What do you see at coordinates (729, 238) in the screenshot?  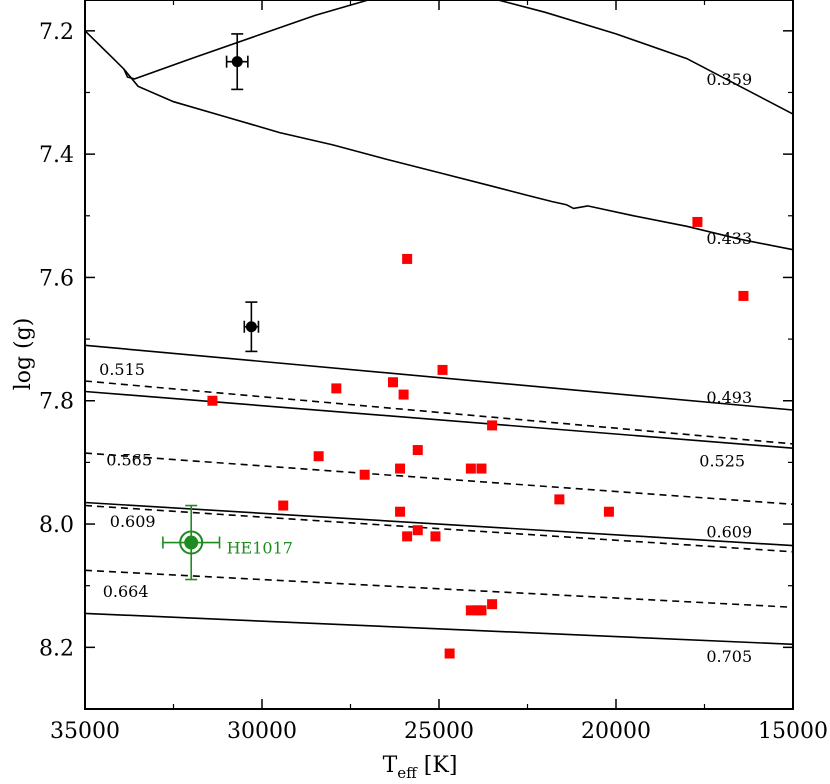 I see `track-label-1: 0.433` at bounding box center [729, 238].